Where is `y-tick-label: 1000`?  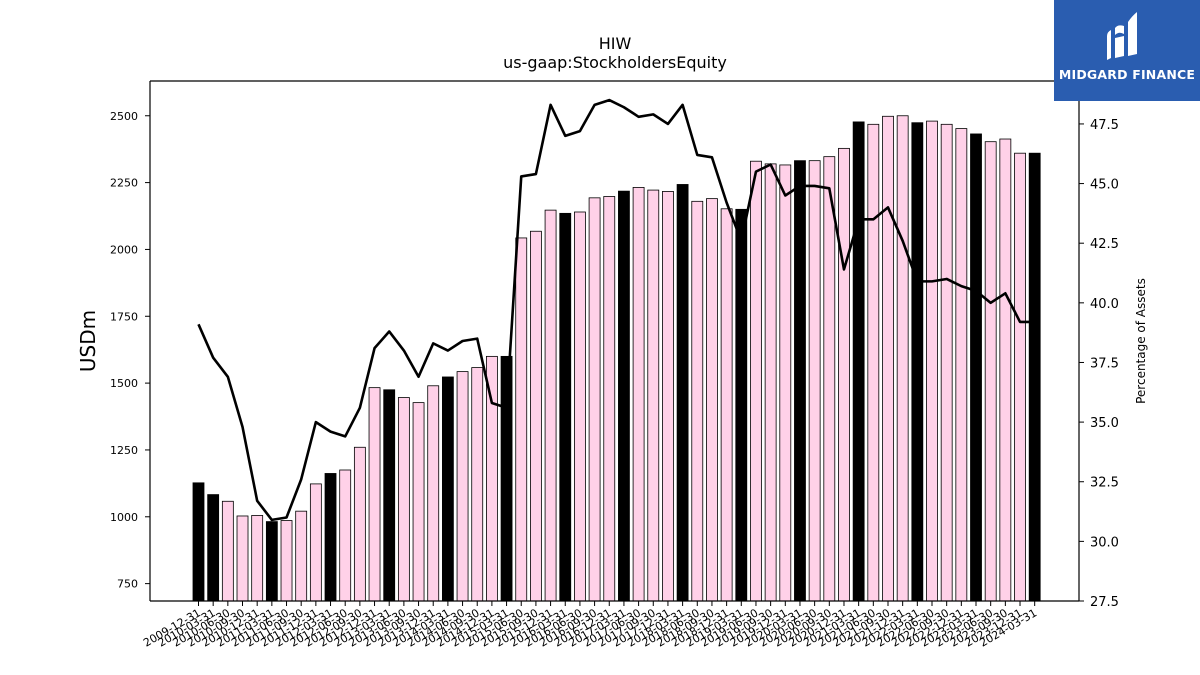
y-tick-label: 1000 is located at coordinates (124, 517).